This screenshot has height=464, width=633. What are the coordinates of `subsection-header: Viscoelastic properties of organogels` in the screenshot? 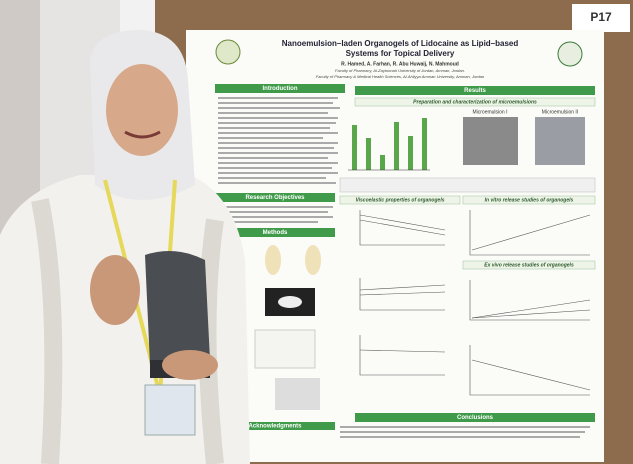 It's located at (399, 200).